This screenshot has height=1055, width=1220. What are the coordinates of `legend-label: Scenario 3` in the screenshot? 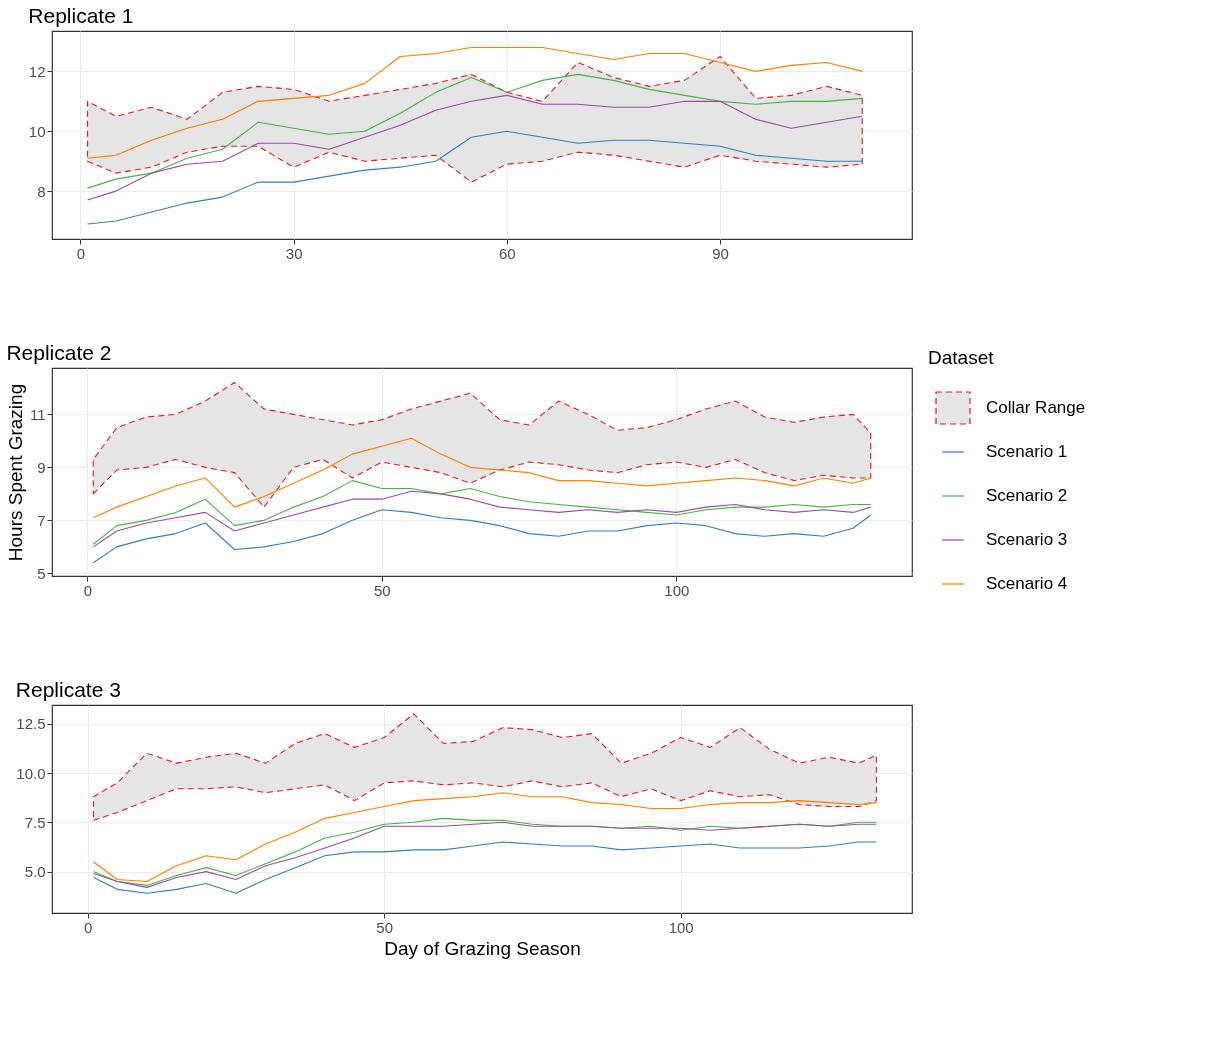 It's located at (1027, 539).